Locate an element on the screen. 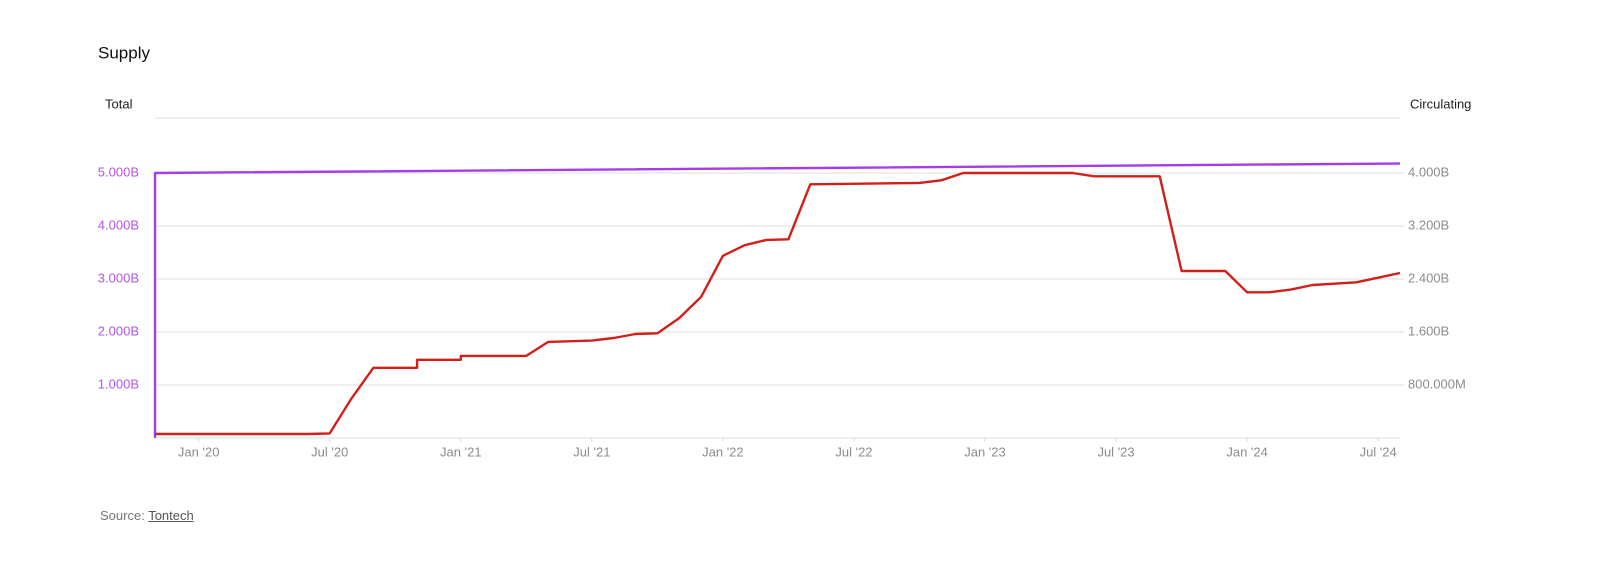 This screenshot has height=581, width=1600. source: Source: Tontech is located at coordinates (147, 515).